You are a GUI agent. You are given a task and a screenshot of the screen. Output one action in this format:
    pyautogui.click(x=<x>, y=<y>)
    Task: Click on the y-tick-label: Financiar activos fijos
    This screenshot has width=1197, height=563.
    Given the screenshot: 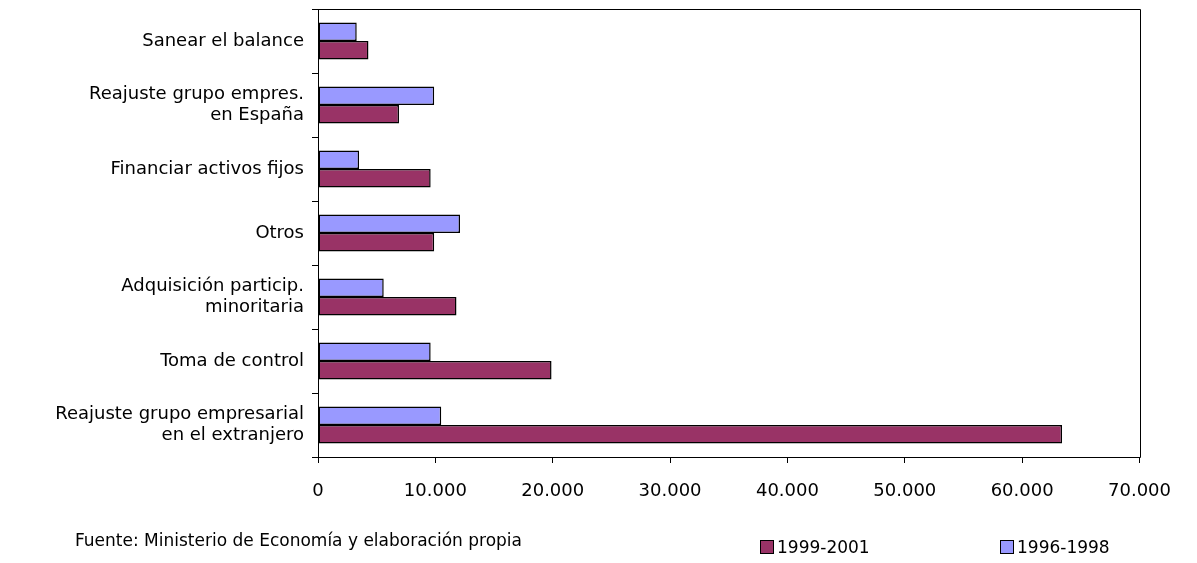 What is the action you would take?
    pyautogui.click(x=207, y=167)
    